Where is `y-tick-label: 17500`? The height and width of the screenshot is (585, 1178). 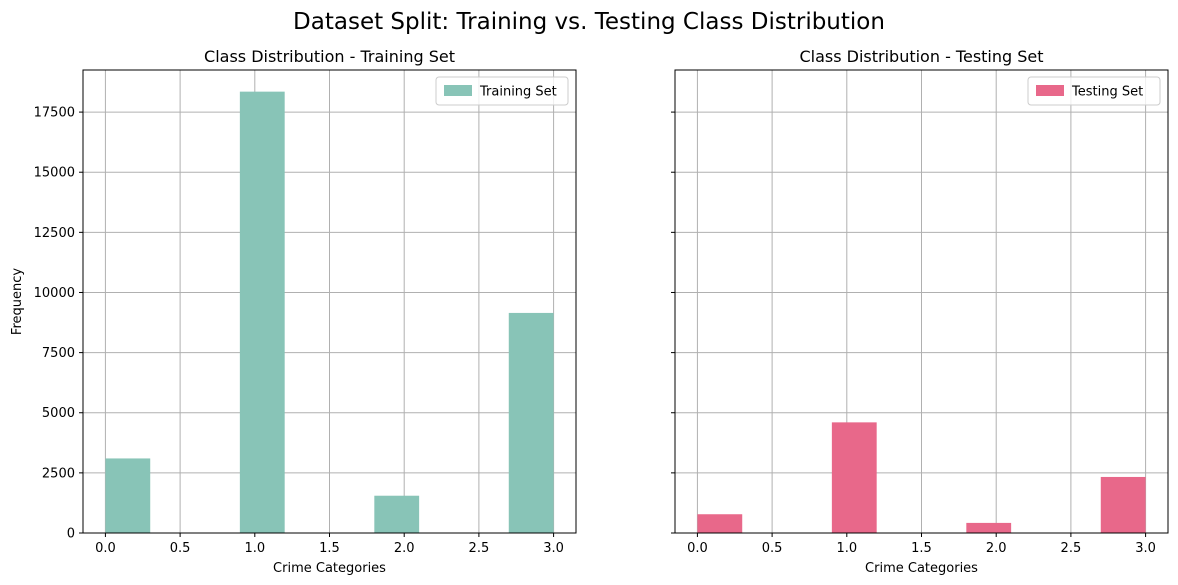 y-tick-label: 17500 is located at coordinates (54, 113).